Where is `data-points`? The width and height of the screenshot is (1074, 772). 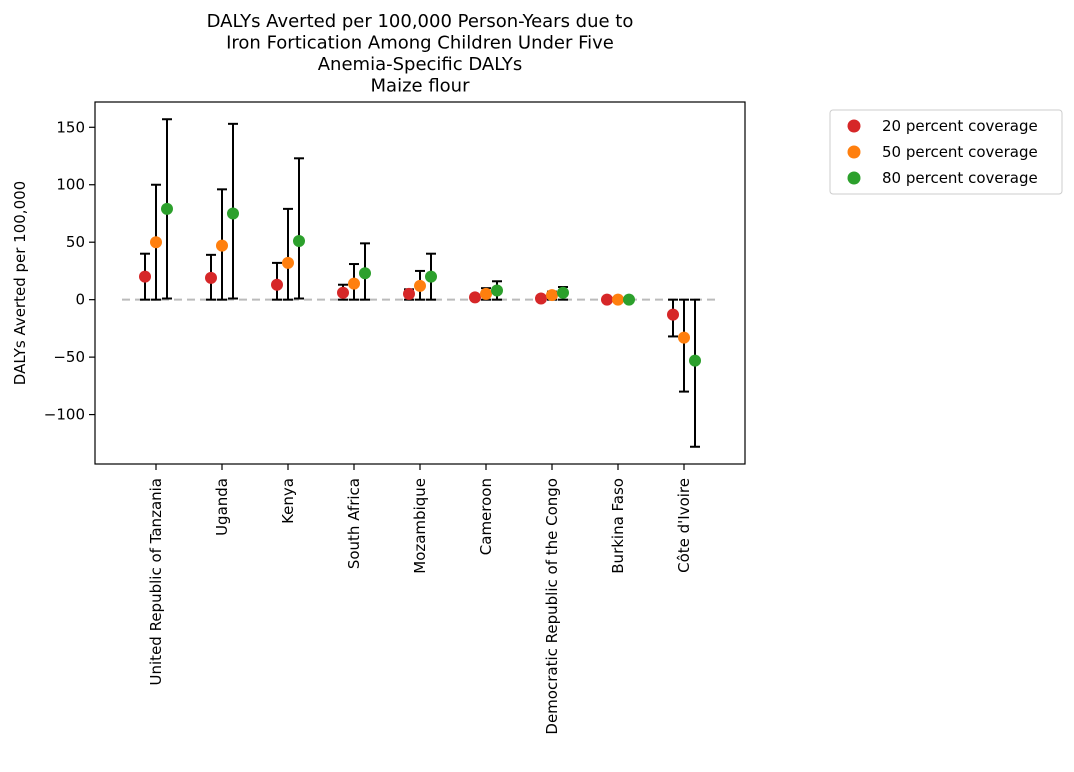 data-points is located at coordinates (420, 284).